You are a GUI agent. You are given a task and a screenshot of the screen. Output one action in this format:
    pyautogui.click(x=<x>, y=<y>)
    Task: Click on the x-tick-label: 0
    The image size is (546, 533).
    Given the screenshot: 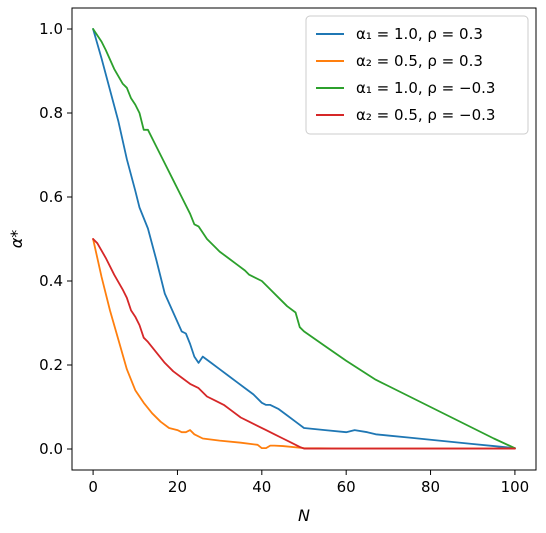 What is the action you would take?
    pyautogui.click(x=93, y=487)
    